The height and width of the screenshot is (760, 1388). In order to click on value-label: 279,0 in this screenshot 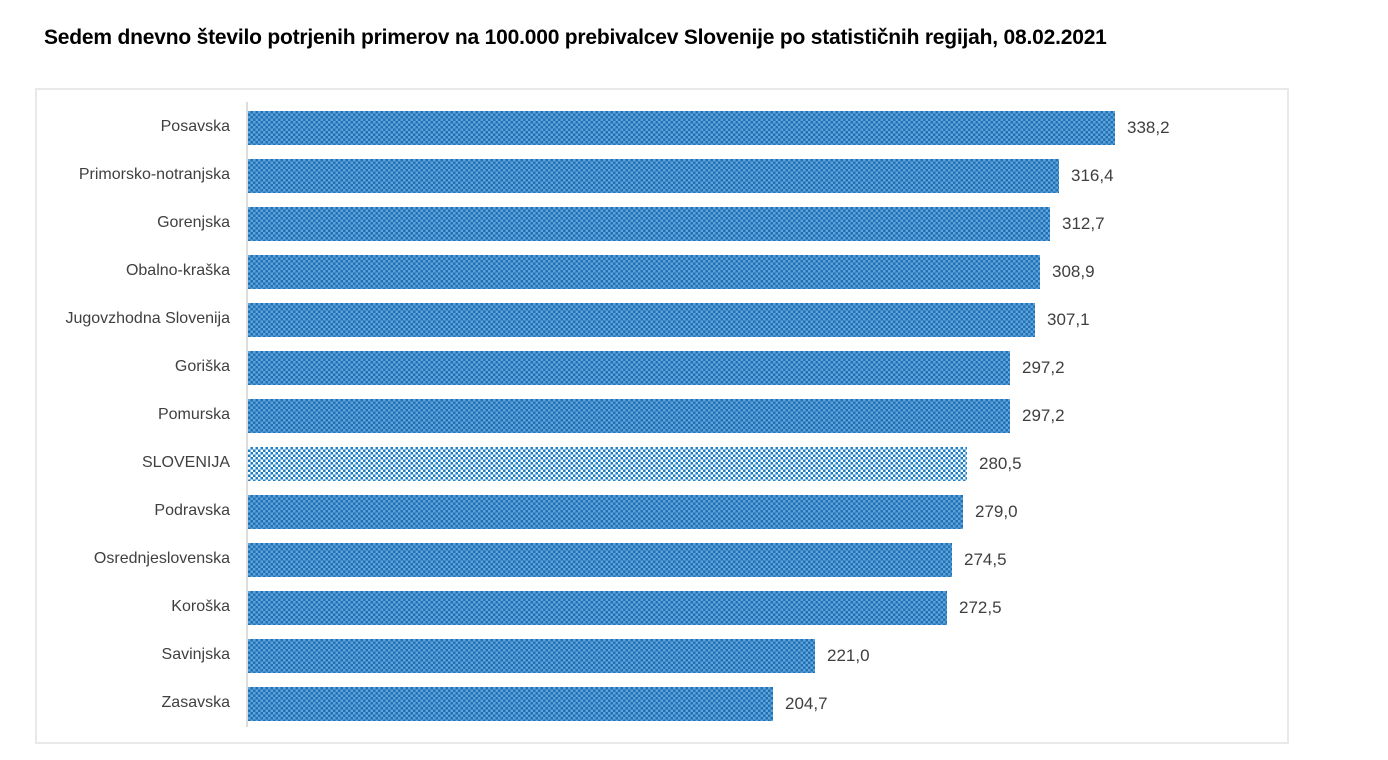, I will do `click(996, 511)`.